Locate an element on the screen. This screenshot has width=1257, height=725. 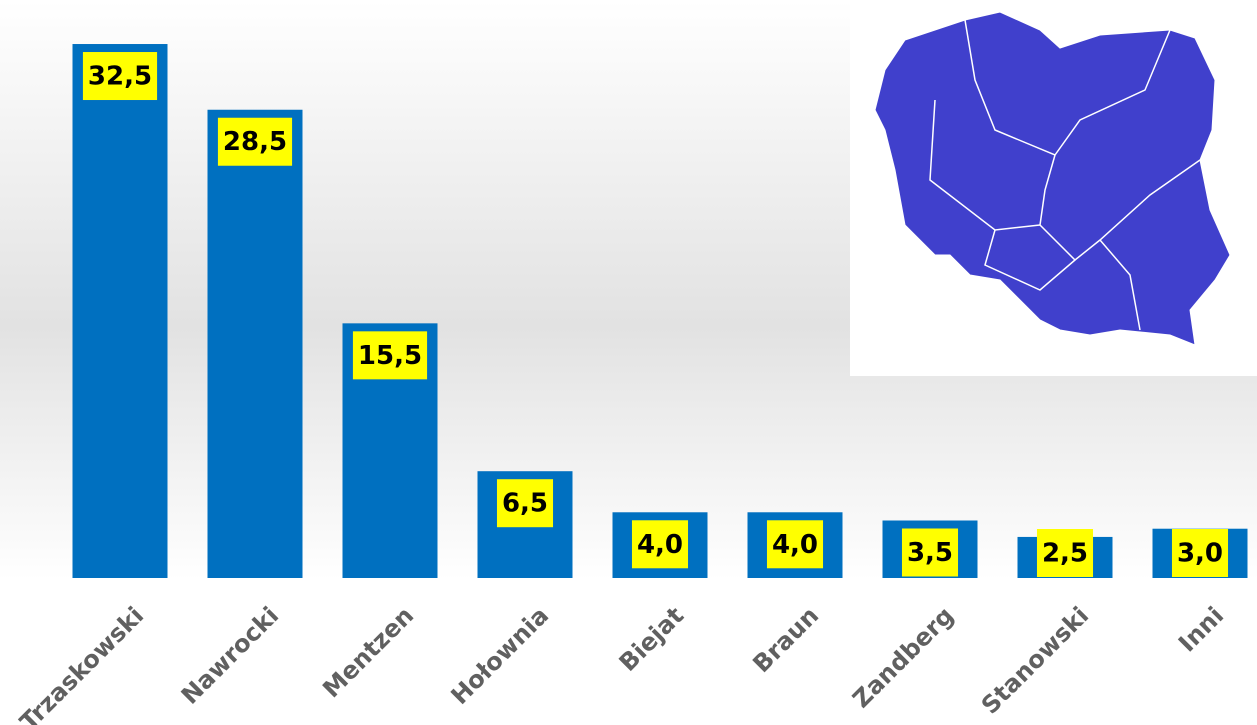
value-label: 6,5 is located at coordinates (525, 504).